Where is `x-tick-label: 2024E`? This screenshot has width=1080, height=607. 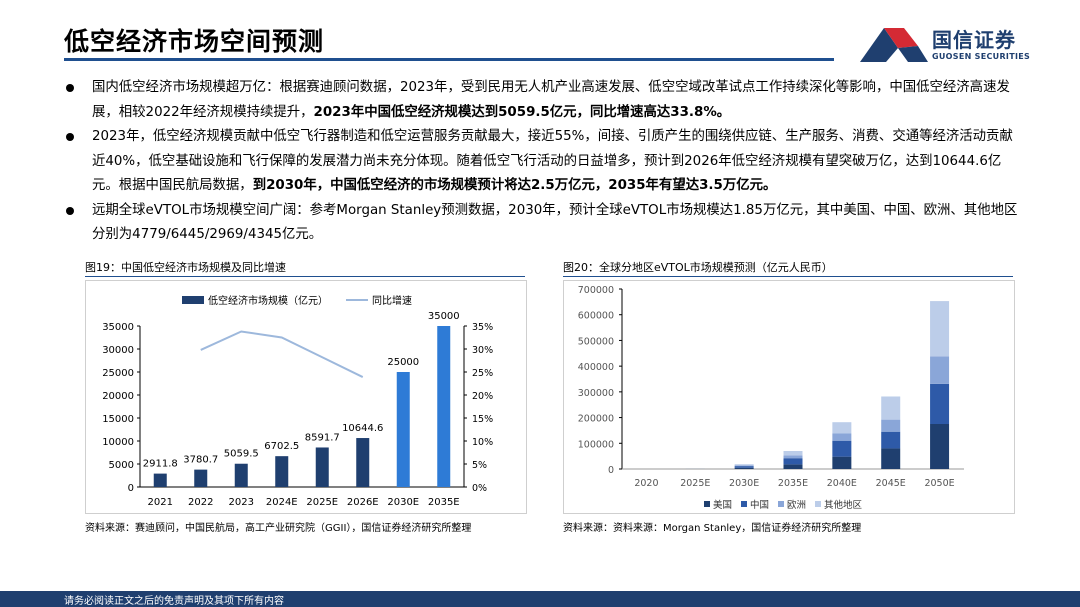 x-tick-label: 2024E is located at coordinates (282, 502).